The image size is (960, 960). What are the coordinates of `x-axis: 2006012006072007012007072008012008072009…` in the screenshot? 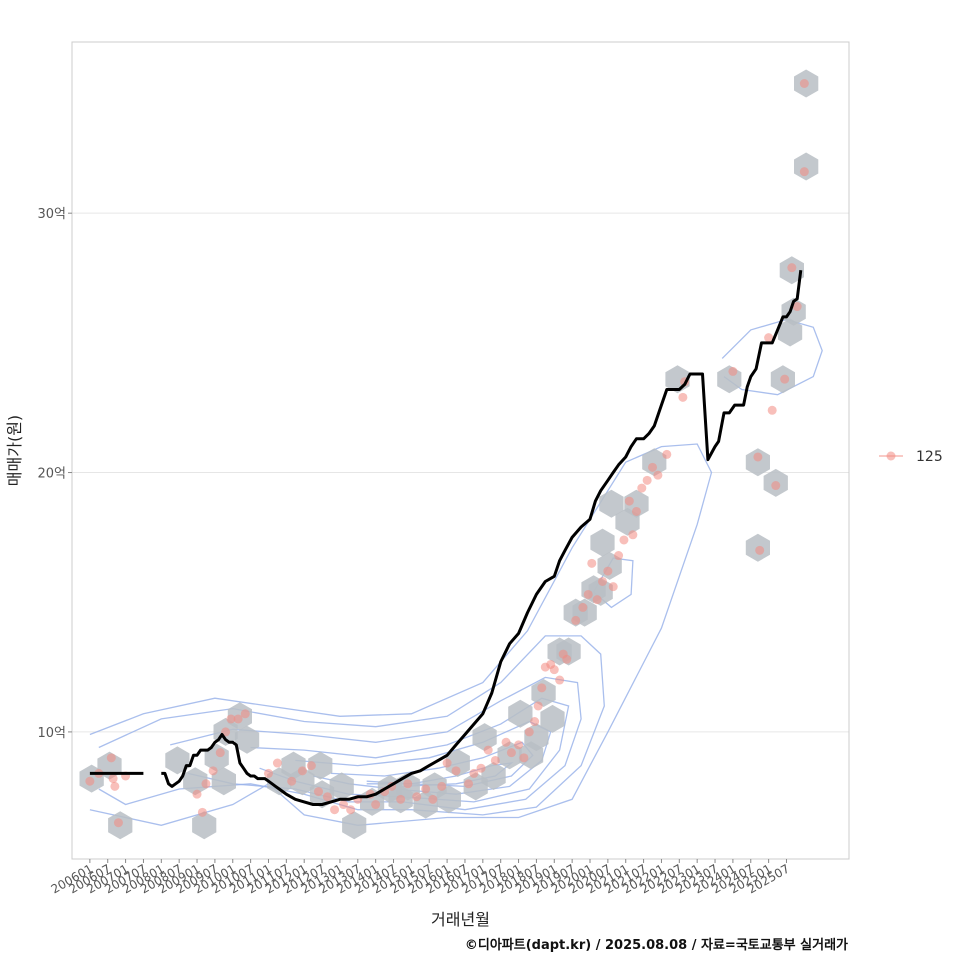 It's located at (420, 878).